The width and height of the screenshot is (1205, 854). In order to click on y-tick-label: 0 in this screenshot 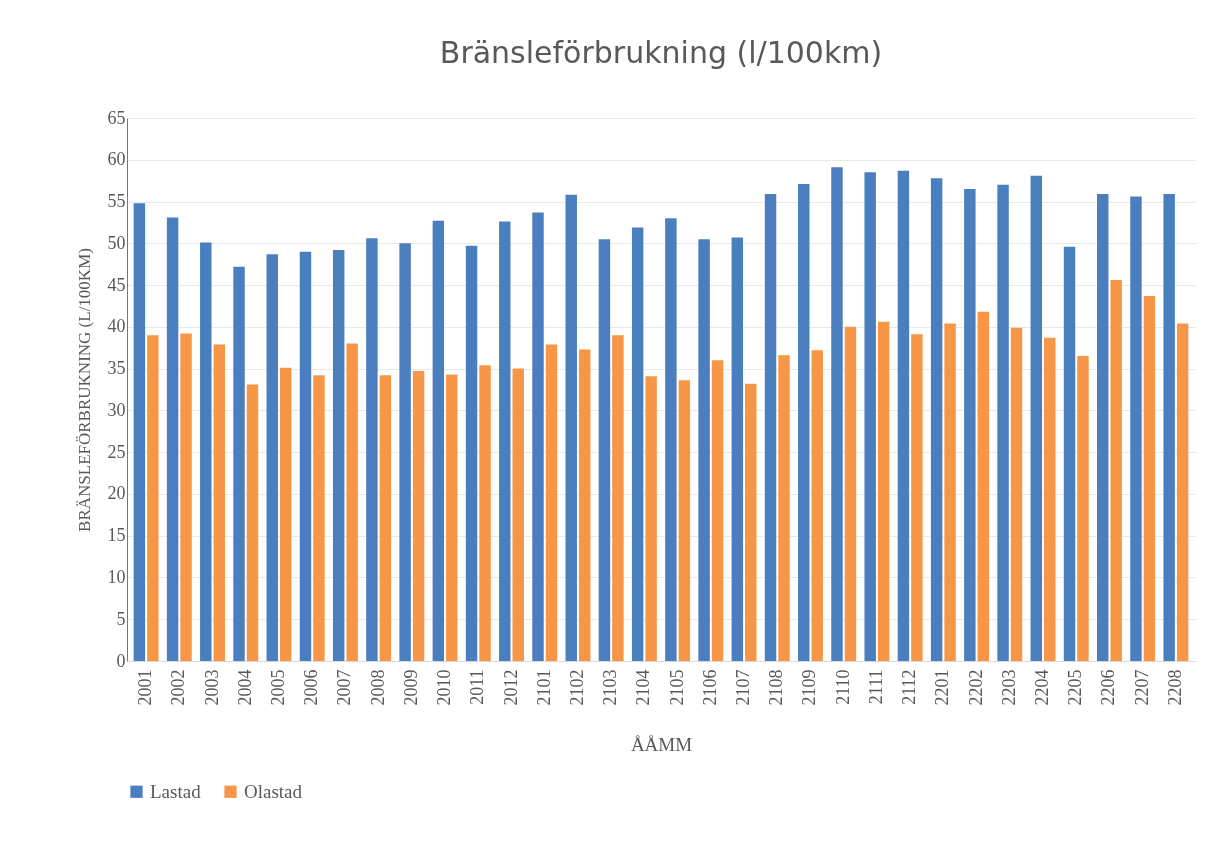, I will do `click(121, 660)`.